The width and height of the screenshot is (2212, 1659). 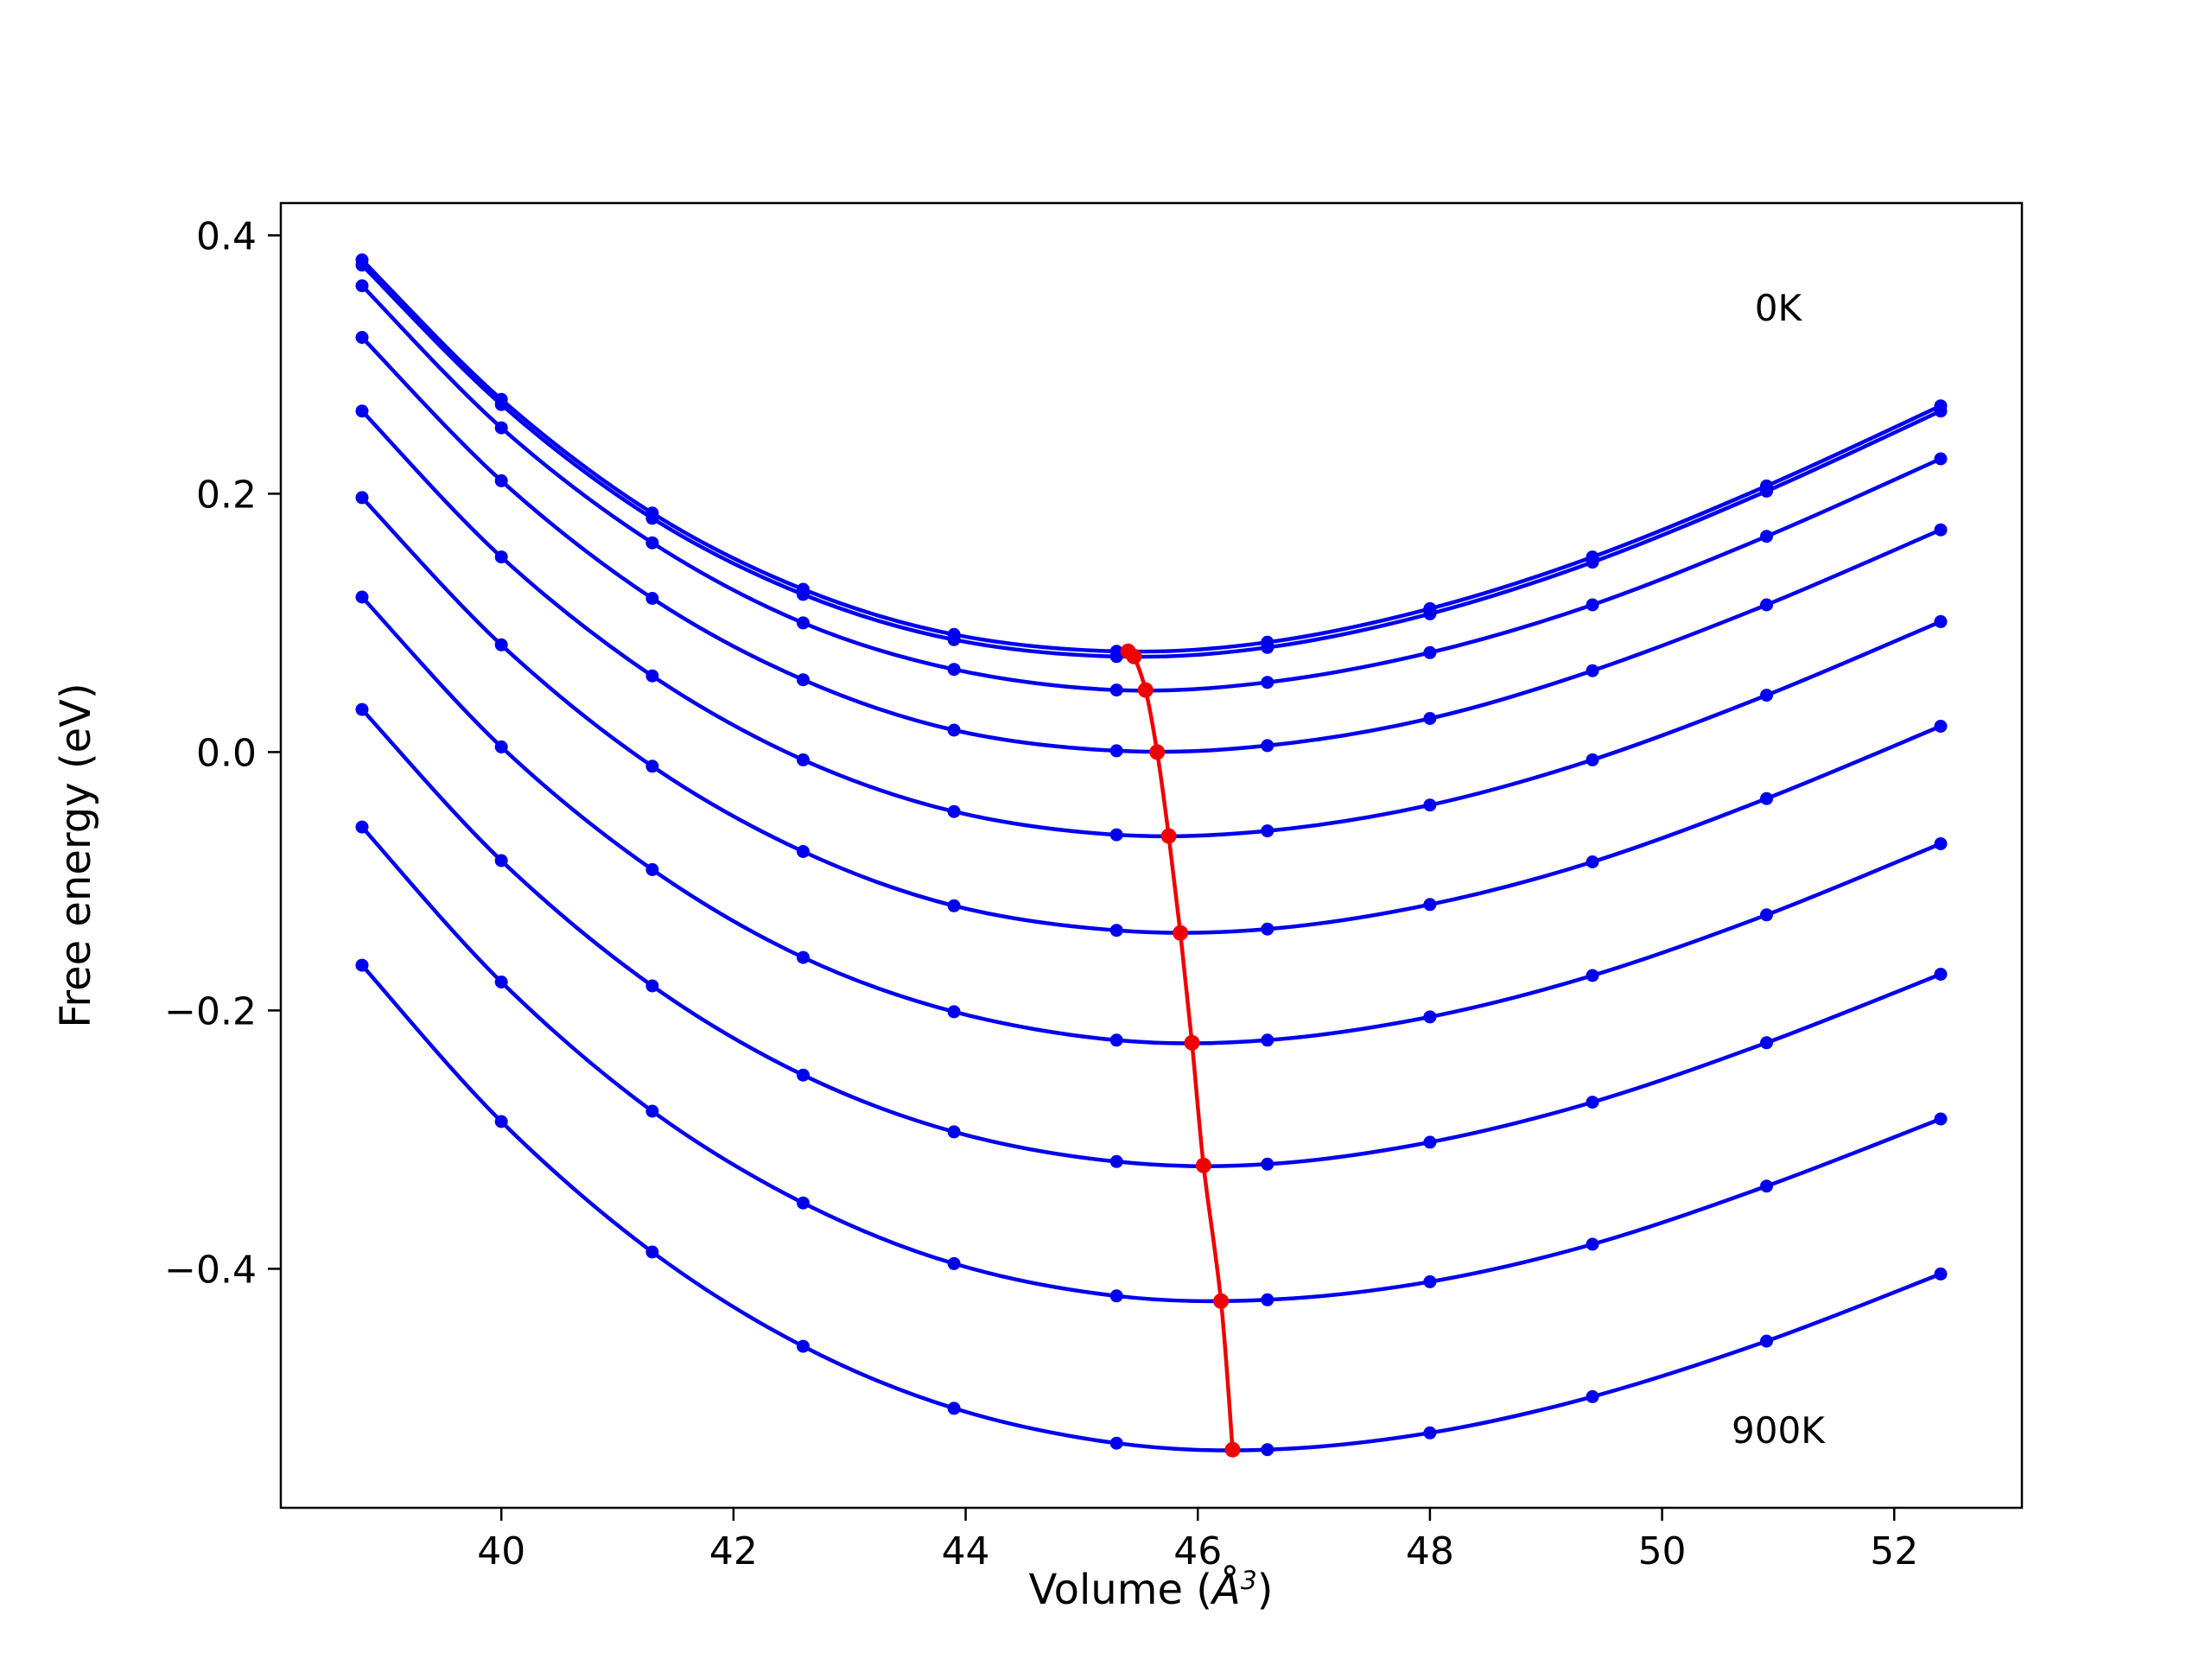 I want to click on x-tick-label: 42, so click(x=733, y=1551).